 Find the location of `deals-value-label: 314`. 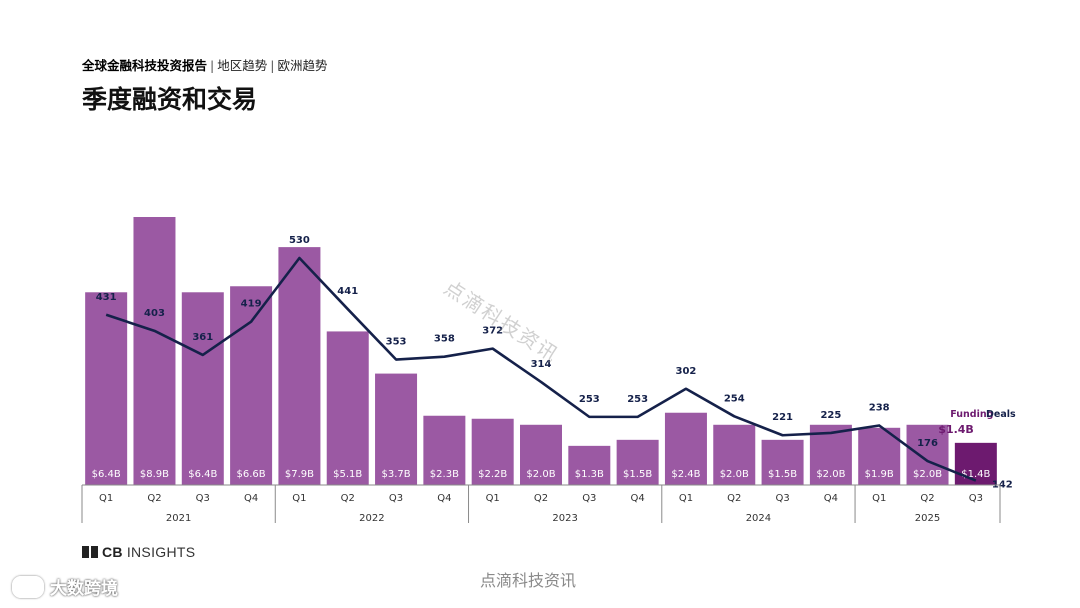

deals-value-label: 314 is located at coordinates (541, 364).